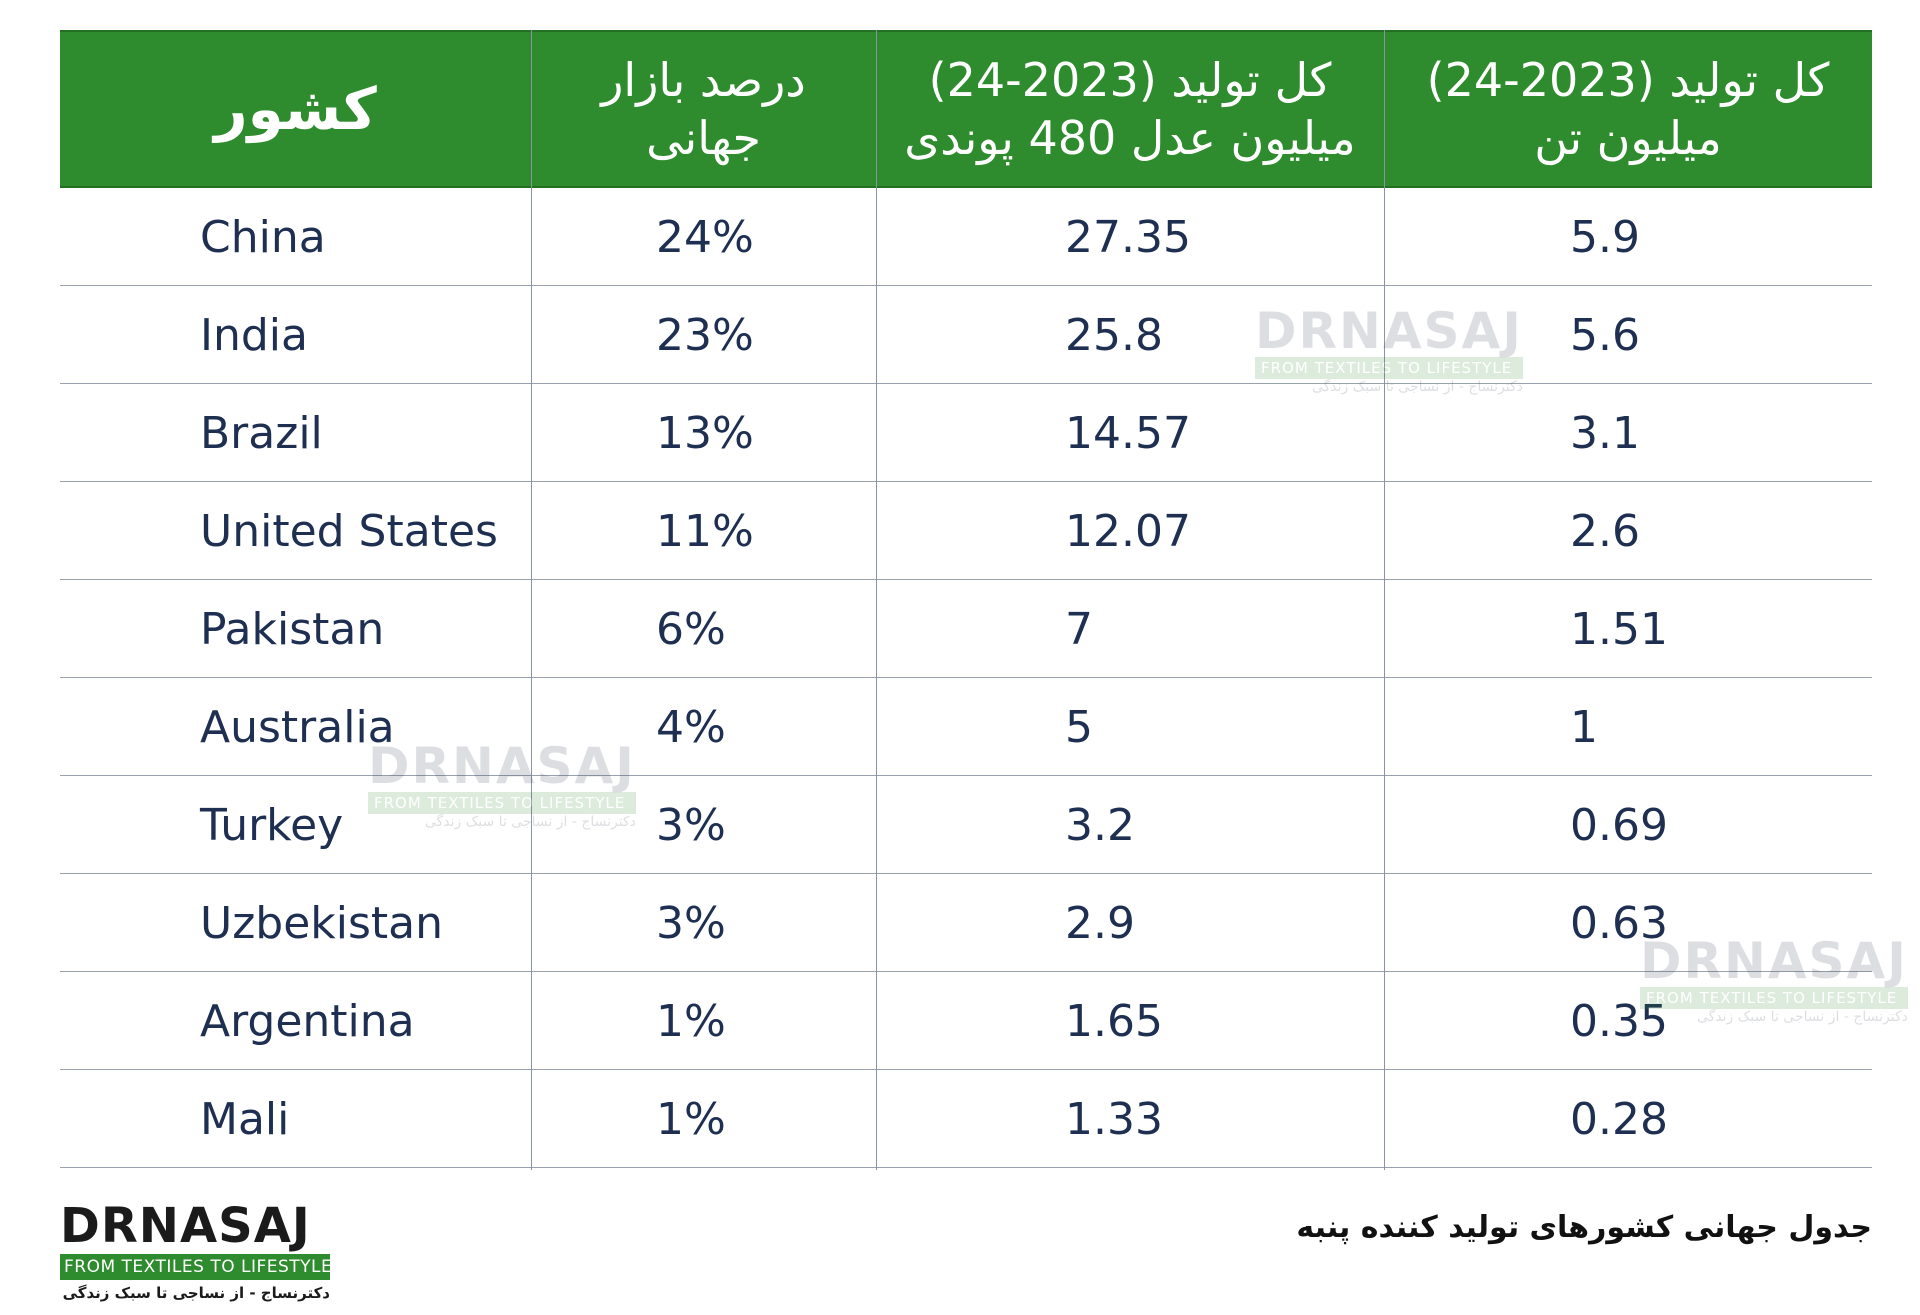 This screenshot has width=1920, height=1315. I want to click on logo-persian-tagline: دکترنساج - از نساجی تا سبک زندگی, so click(196, 1293).